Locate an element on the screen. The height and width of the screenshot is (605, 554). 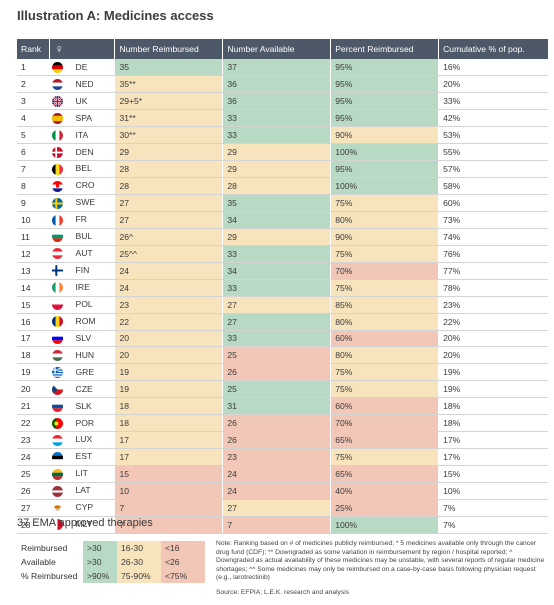
cumulative-cell: 57% is located at coordinates (493, 169).